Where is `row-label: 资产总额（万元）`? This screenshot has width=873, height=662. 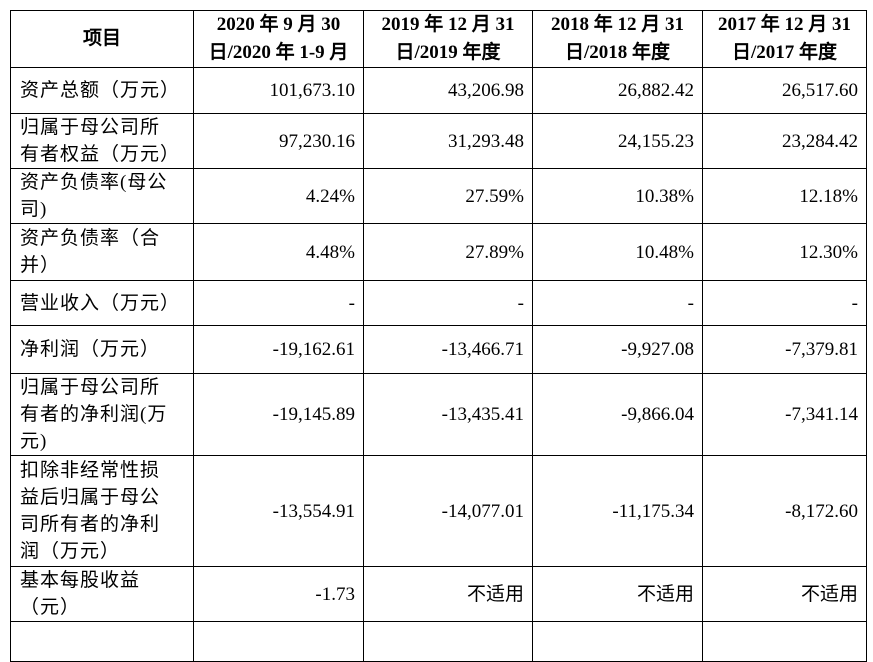 row-label: 资产总额（万元） is located at coordinates (102, 90).